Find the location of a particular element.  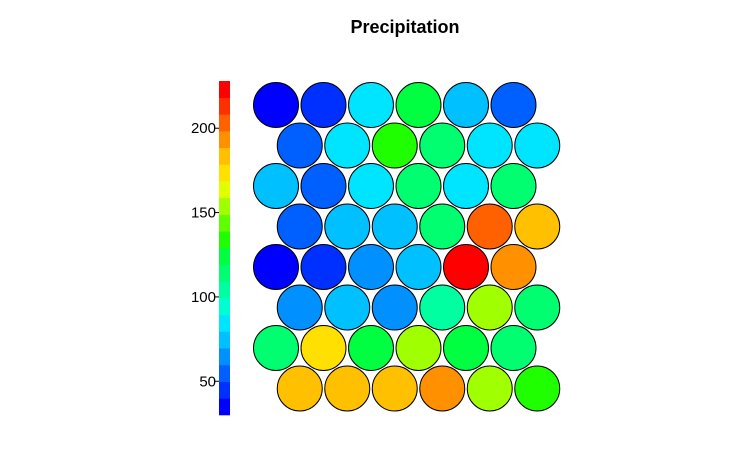

colorbar: 50 100 150 200 is located at coordinates (210, 248).